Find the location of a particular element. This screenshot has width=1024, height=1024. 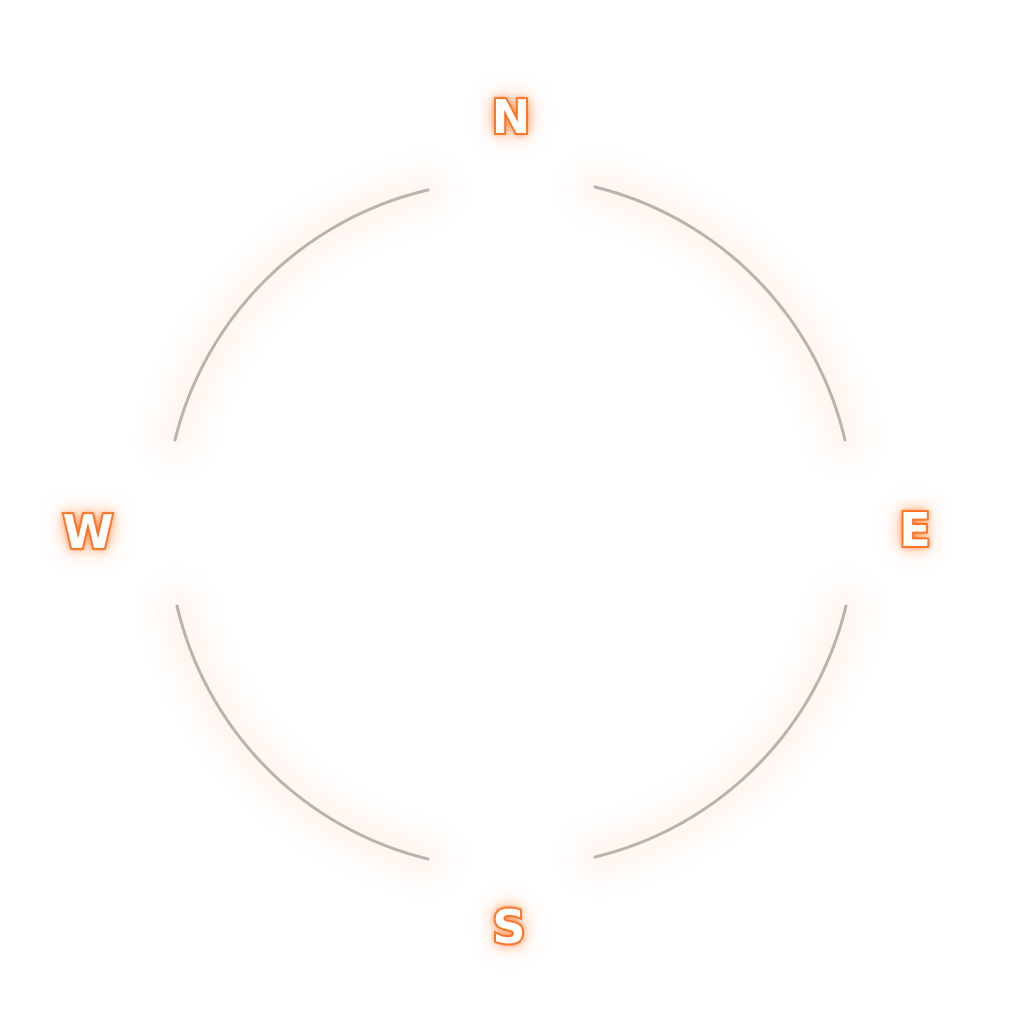

arc-south-east is located at coordinates (720, 731).